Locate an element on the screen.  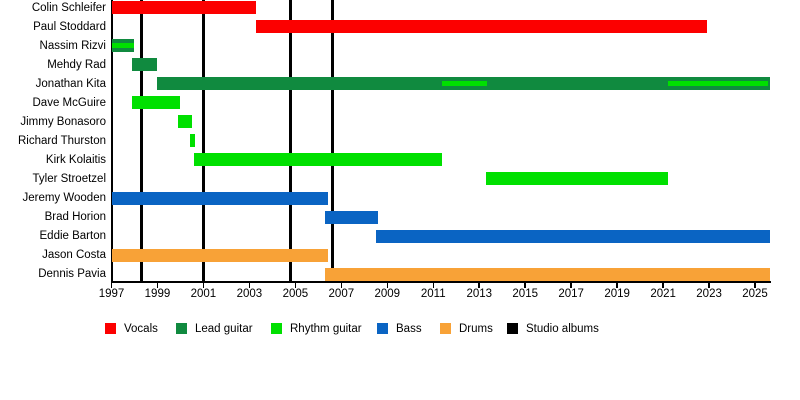
x-axis-tick-label: 2025 is located at coordinates (755, 294).